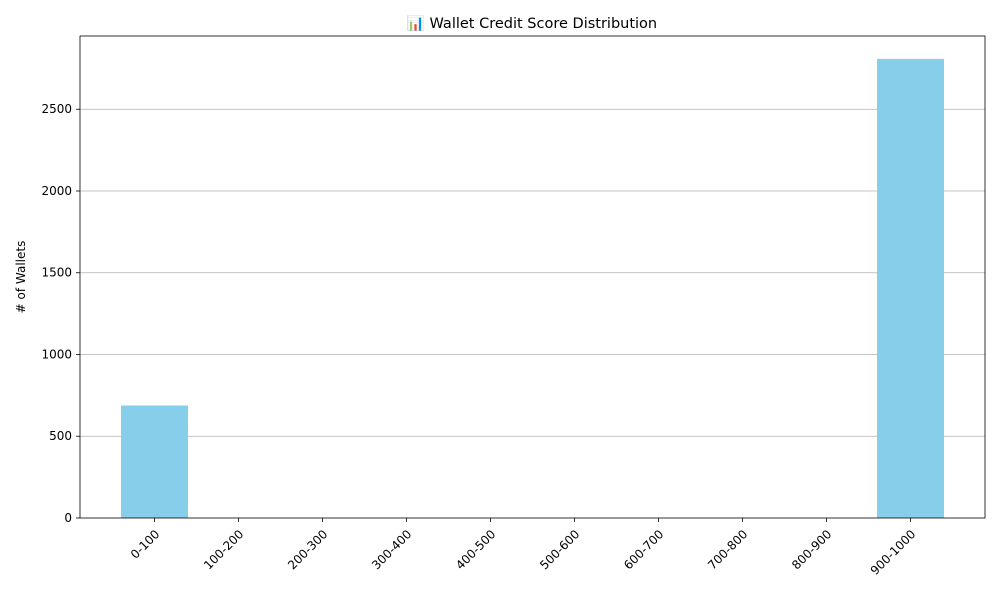  What do you see at coordinates (893, 552) in the screenshot?
I see `x-tick-label: 900-1000` at bounding box center [893, 552].